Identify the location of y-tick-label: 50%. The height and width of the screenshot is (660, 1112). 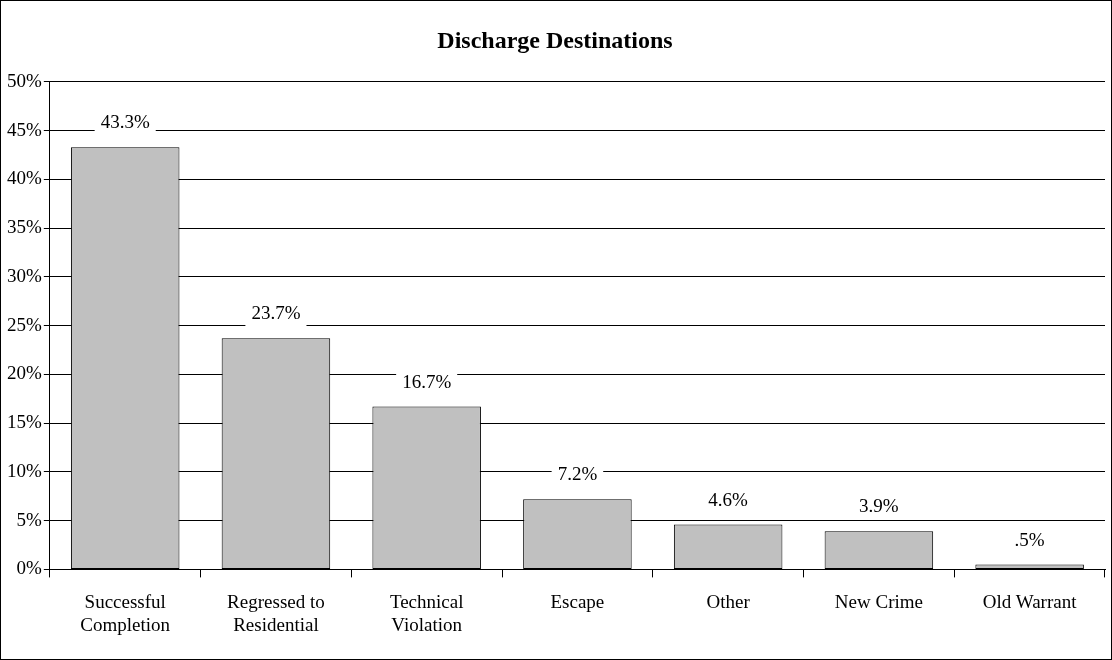
(24, 80).